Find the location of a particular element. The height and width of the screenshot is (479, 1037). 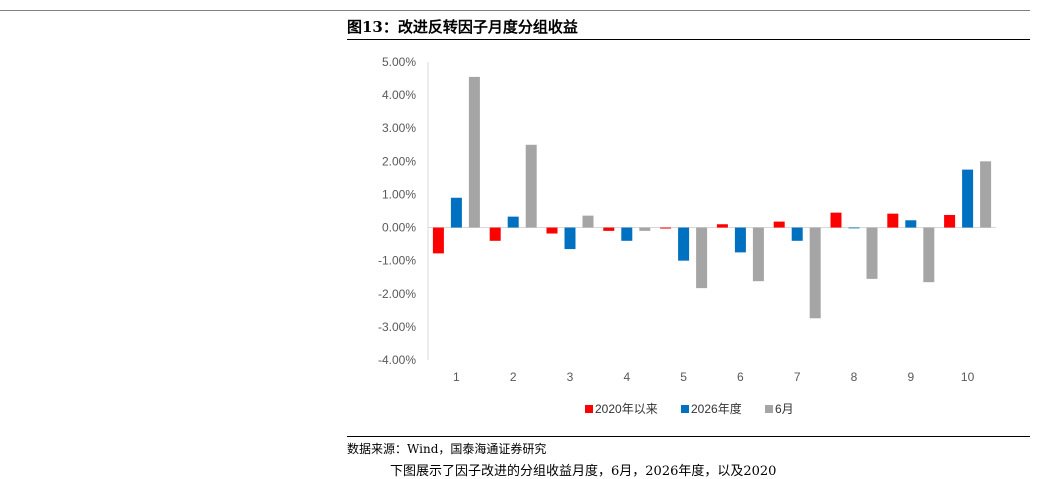

clipped-body-text: 下图展示了因子改进的分组收益月度，6月，2026年度，以及2020 is located at coordinates (583, 471).